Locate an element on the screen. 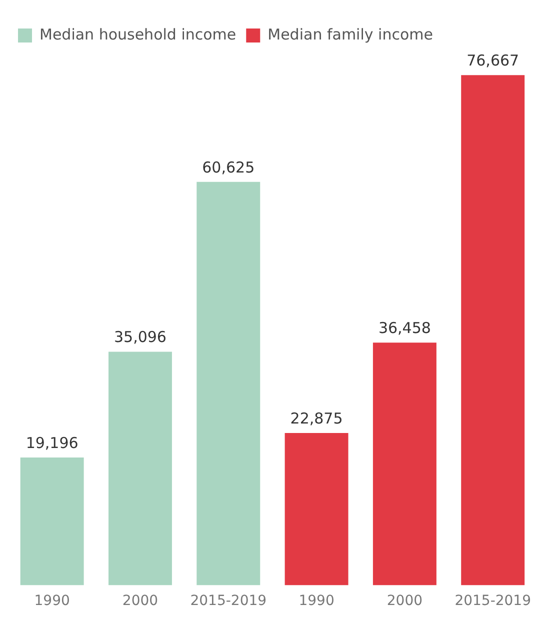  legend-label: Median household income is located at coordinates (138, 34).